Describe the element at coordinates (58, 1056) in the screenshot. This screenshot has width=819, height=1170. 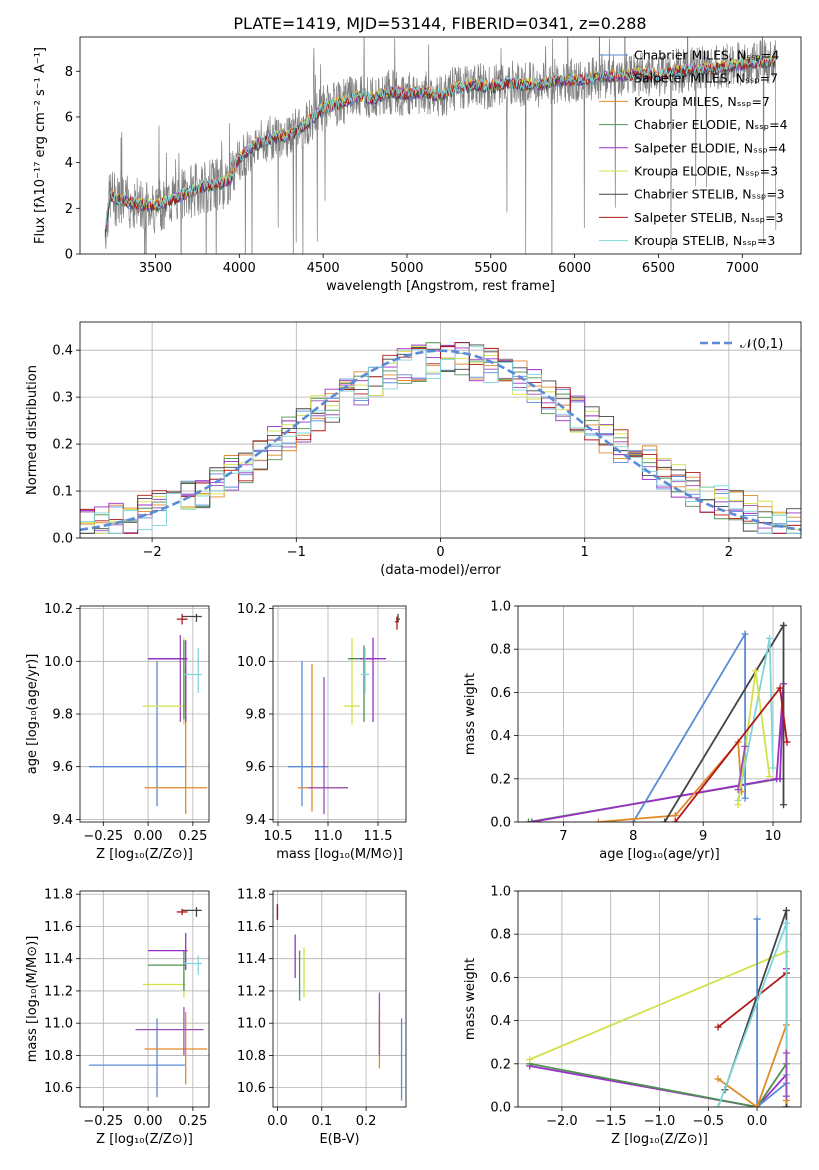
I see `y-tick-label: 10.8` at that location.